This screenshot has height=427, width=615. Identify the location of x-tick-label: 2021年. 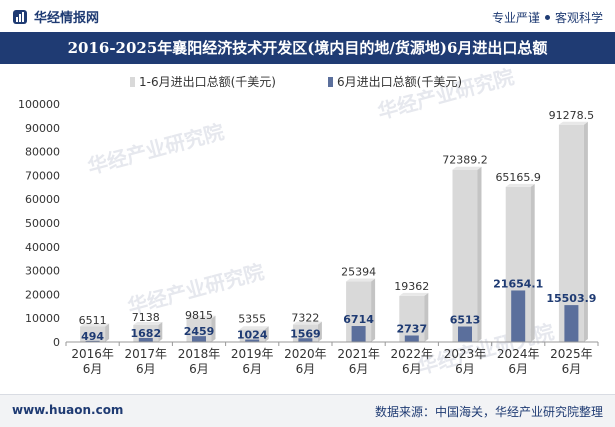
(358, 354).